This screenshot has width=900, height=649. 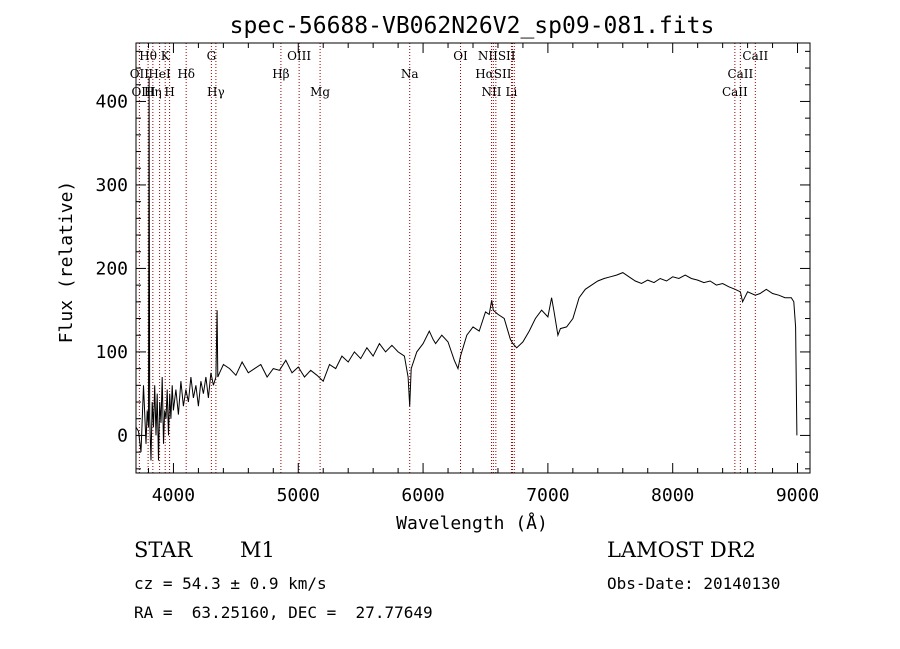 I want to click on y-tick-label: 200, so click(x=111, y=268).